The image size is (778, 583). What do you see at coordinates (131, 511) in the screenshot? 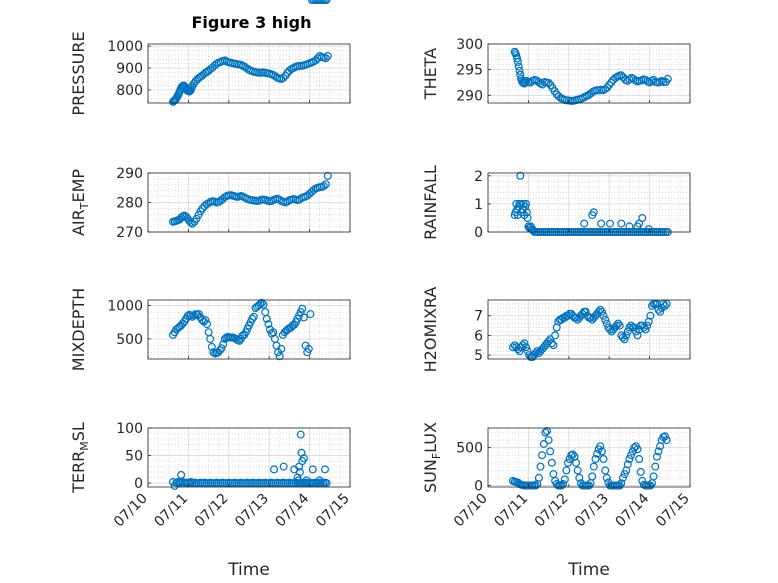
I see `x-tick-label: 07/10` at bounding box center [131, 511].